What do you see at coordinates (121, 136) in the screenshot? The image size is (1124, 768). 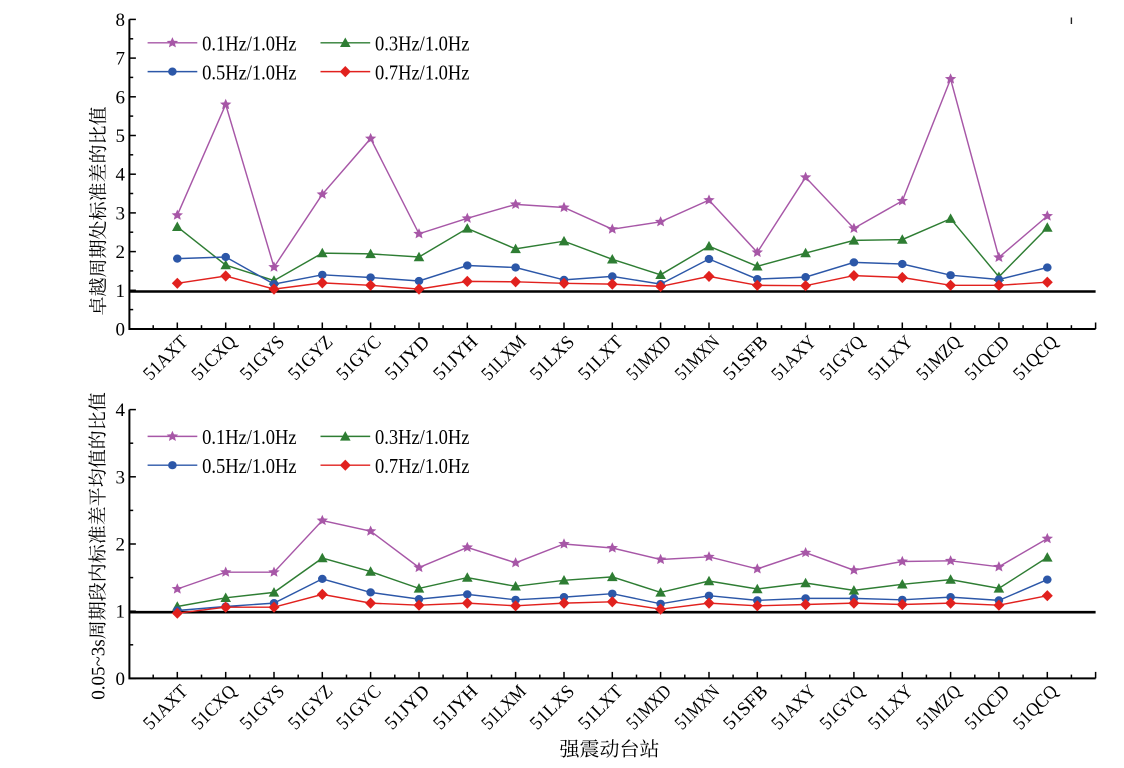 I see `svg-text: 5` at bounding box center [121, 136].